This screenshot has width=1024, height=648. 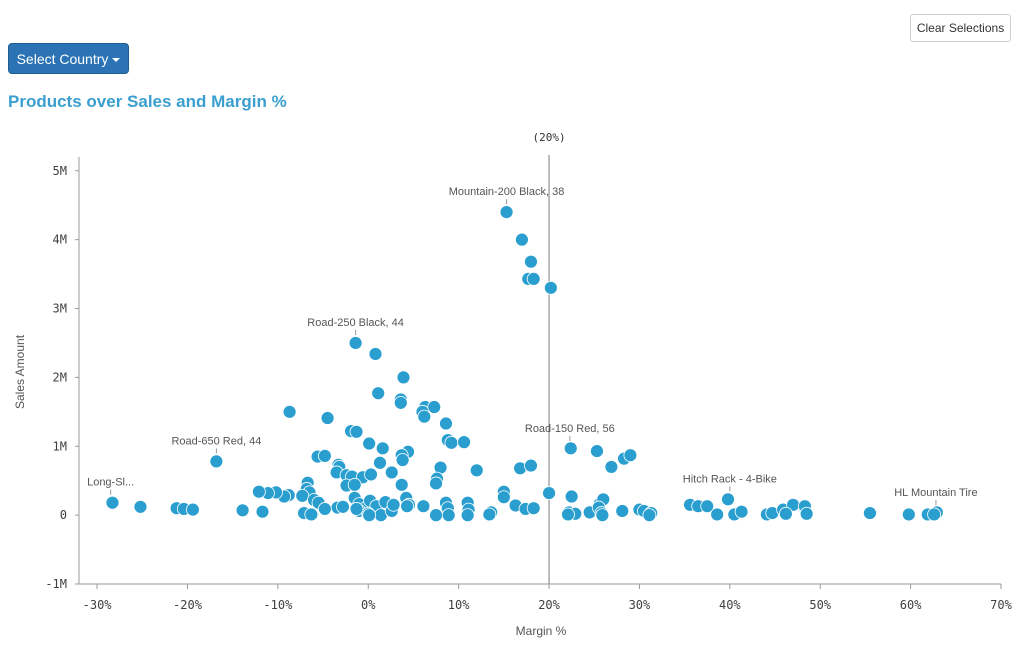 What do you see at coordinates (1001, 605) in the screenshot?
I see `x-tick-label: 70%` at bounding box center [1001, 605].